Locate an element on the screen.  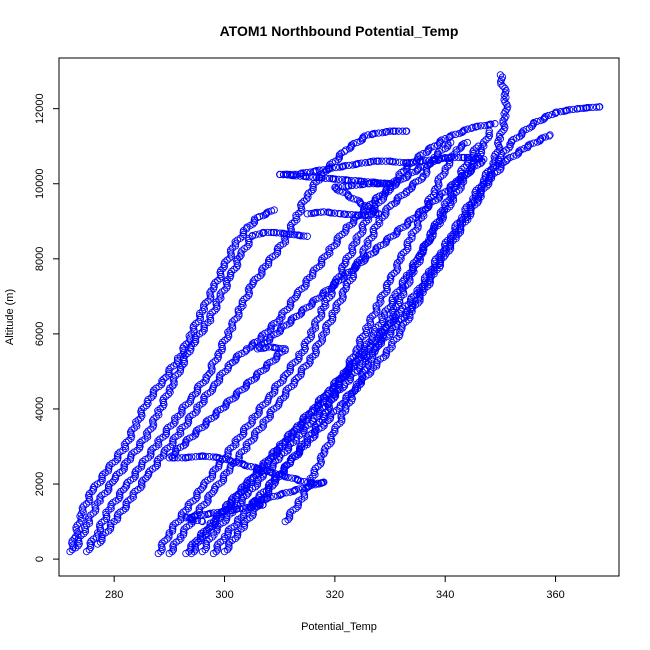
x-tick-label: 360 is located at coordinates (555, 595).